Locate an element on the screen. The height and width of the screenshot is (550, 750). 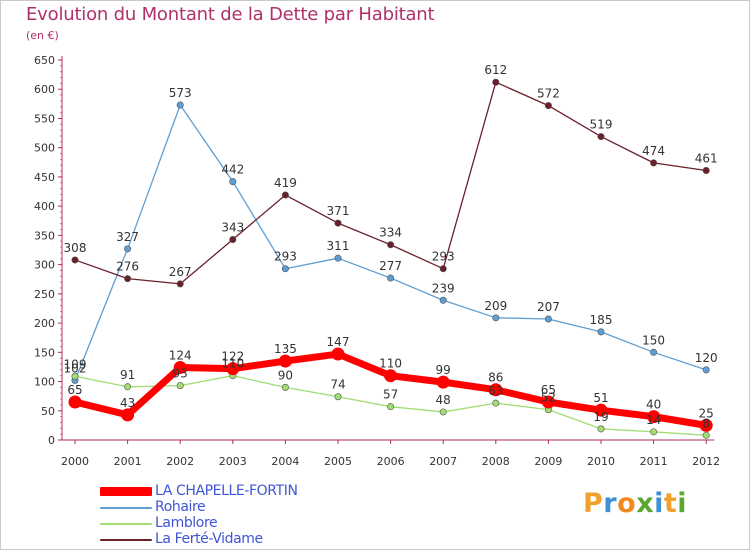
y-tick-label: 0 is located at coordinates (51, 440).